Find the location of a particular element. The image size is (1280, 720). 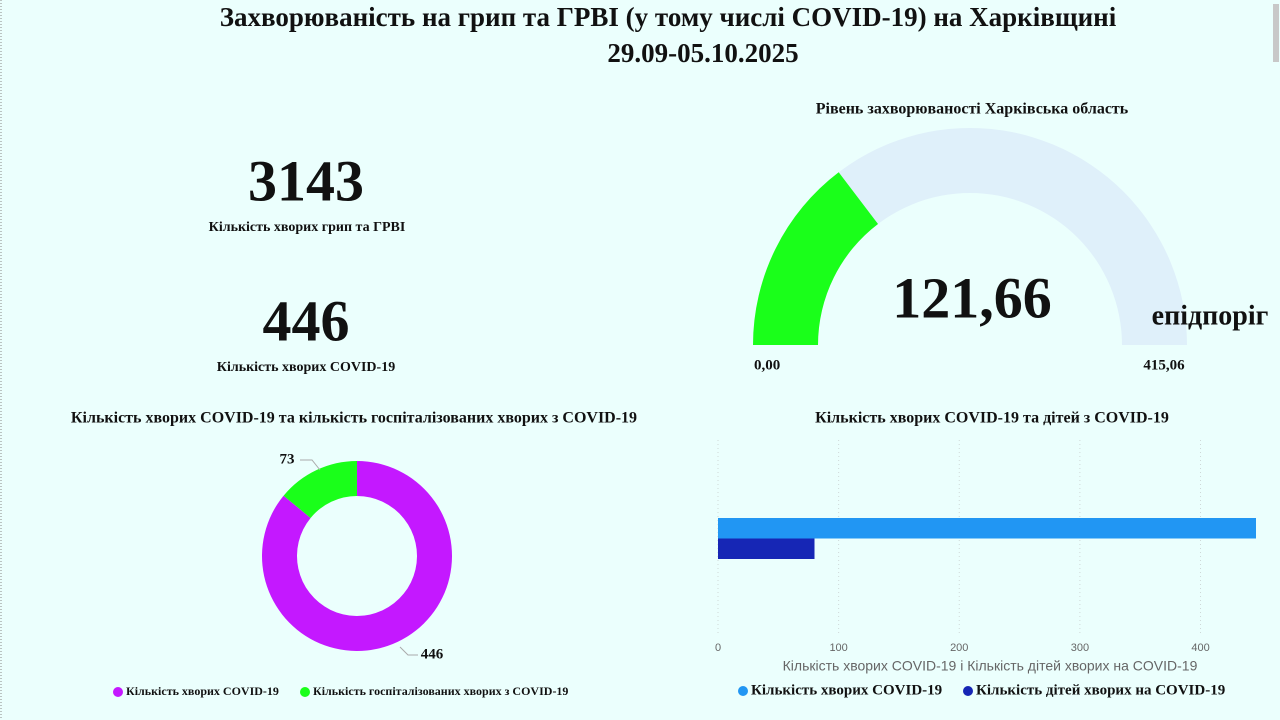

gauge-target-label: епідпоріг is located at coordinates (1210, 315).